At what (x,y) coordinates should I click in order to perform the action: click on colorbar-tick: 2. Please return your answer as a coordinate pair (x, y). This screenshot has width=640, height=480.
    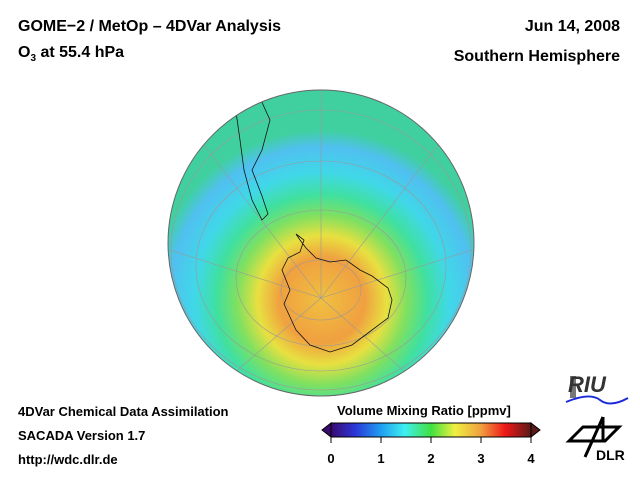
    Looking at the image, I should click on (431, 458).